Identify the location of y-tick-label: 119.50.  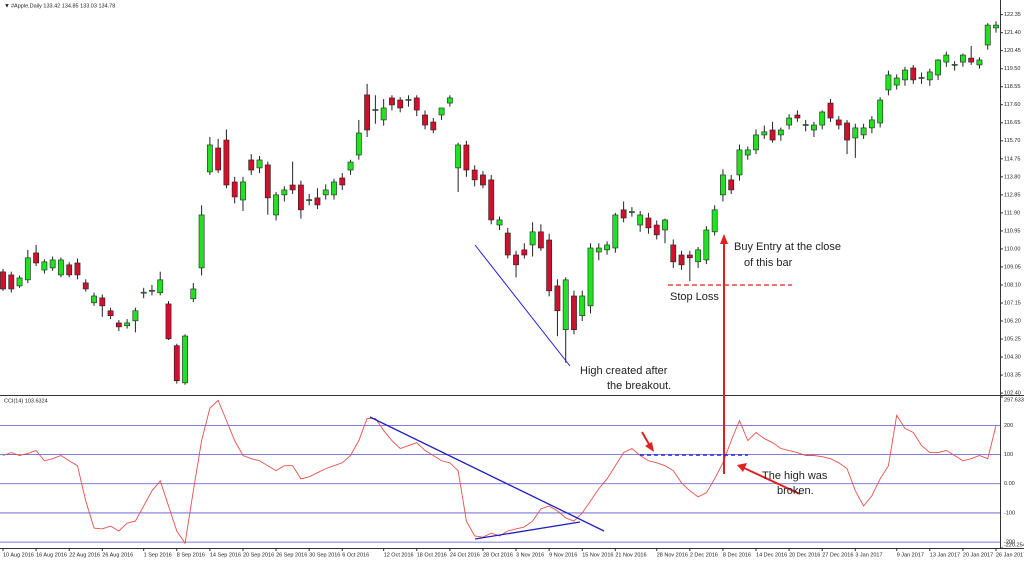
(1012, 69).